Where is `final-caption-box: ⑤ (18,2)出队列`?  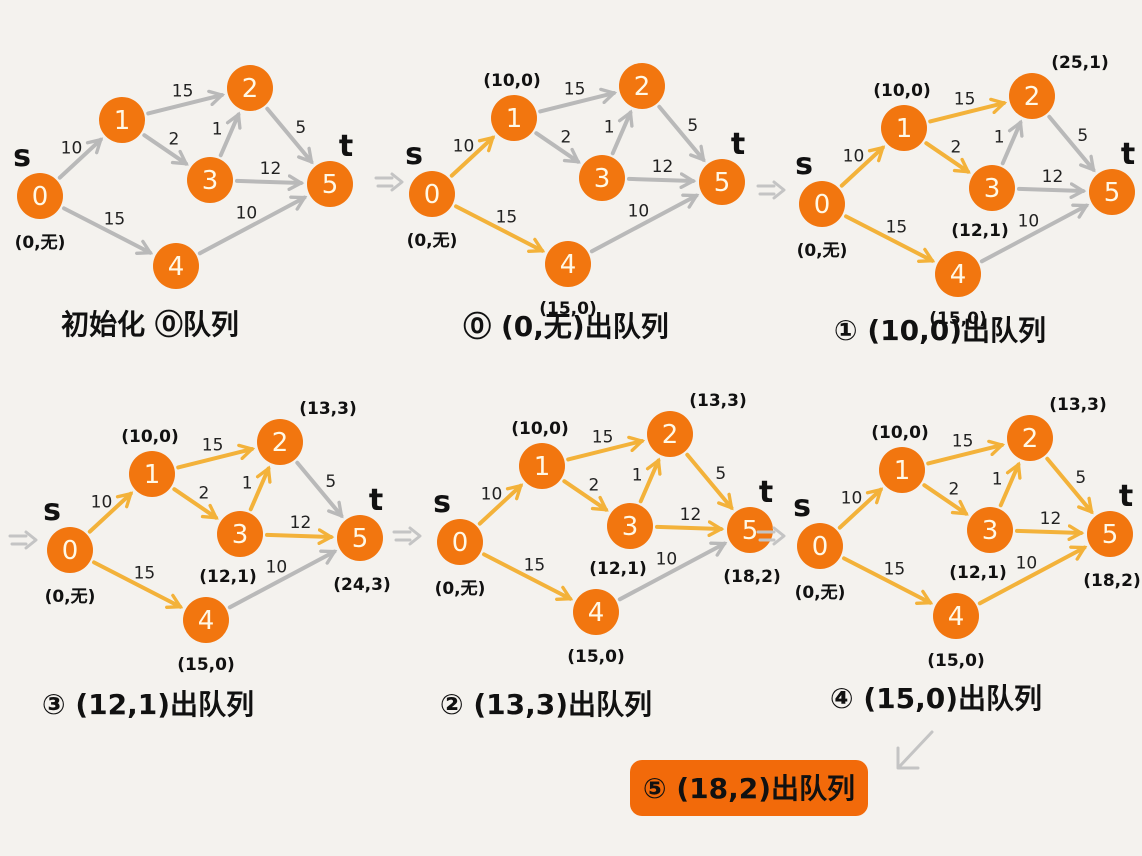
final-caption-box: ⑤ (18,2)出队列 is located at coordinates (749, 788).